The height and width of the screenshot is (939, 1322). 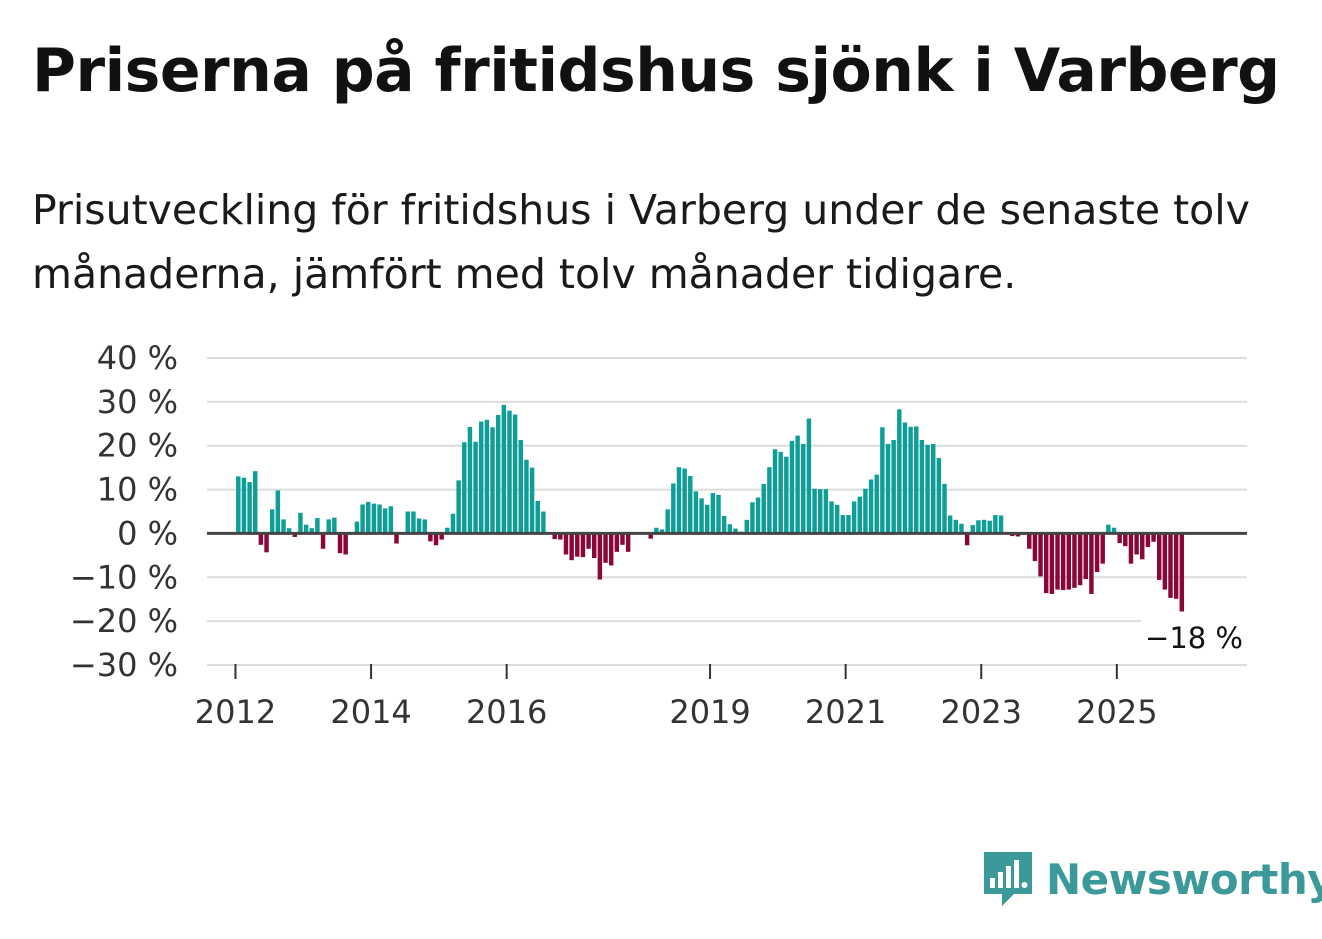 I want to click on x-tick-label: 2019, so click(x=709, y=712).